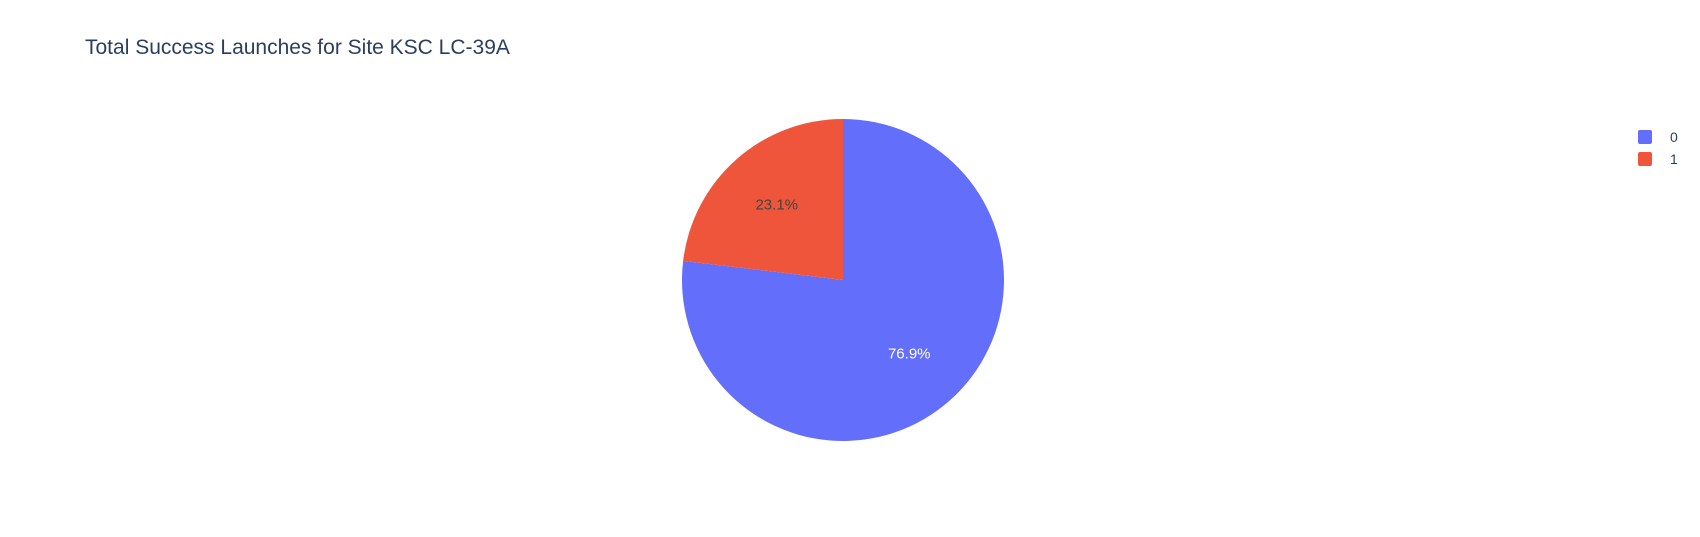 The height and width of the screenshot is (537, 1700). I want to click on slice-label-0: 76.9%, so click(909, 354).